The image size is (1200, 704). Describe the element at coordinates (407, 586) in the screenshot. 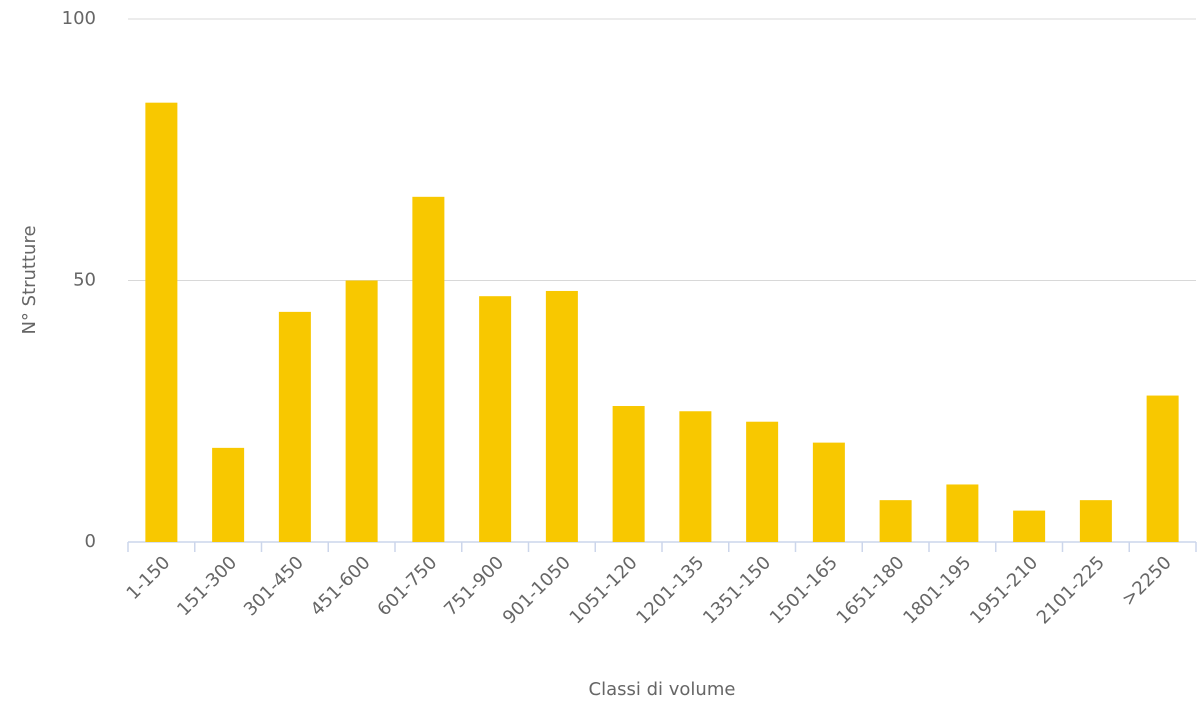

I see `x-tick-label: 601-750` at that location.